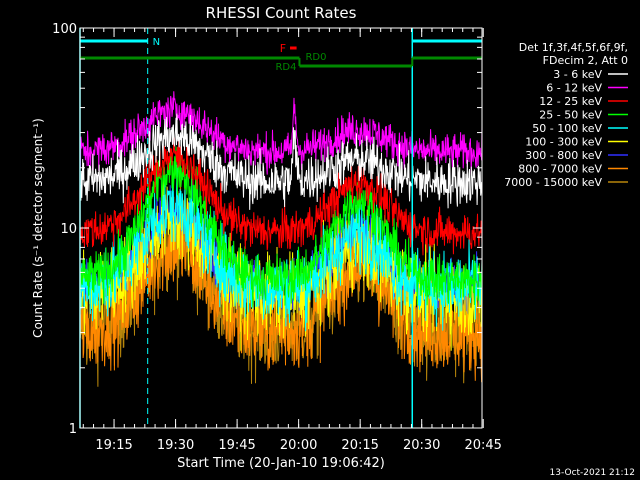 This screenshot has height=480, width=640. Describe the element at coordinates (585, 60) in the screenshot. I see `legend-header-line-2: FDecim 2, Att 0` at that location.